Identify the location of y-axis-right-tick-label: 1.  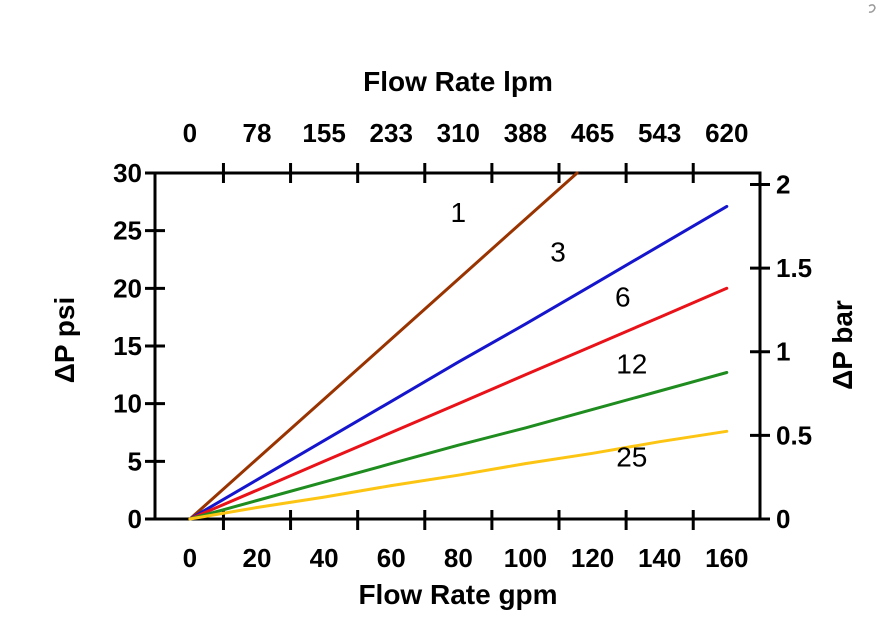
(783, 352).